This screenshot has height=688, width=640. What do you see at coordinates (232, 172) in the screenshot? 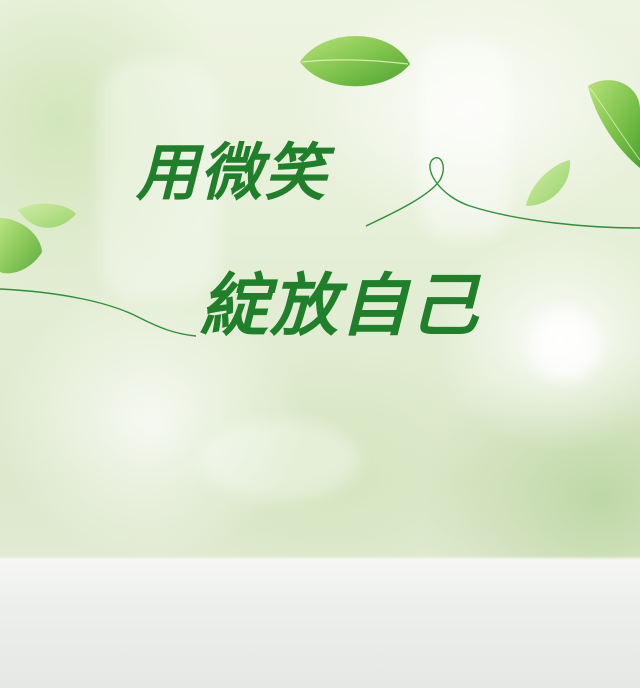
I see `headline-line-1: 用微笑` at bounding box center [232, 172].